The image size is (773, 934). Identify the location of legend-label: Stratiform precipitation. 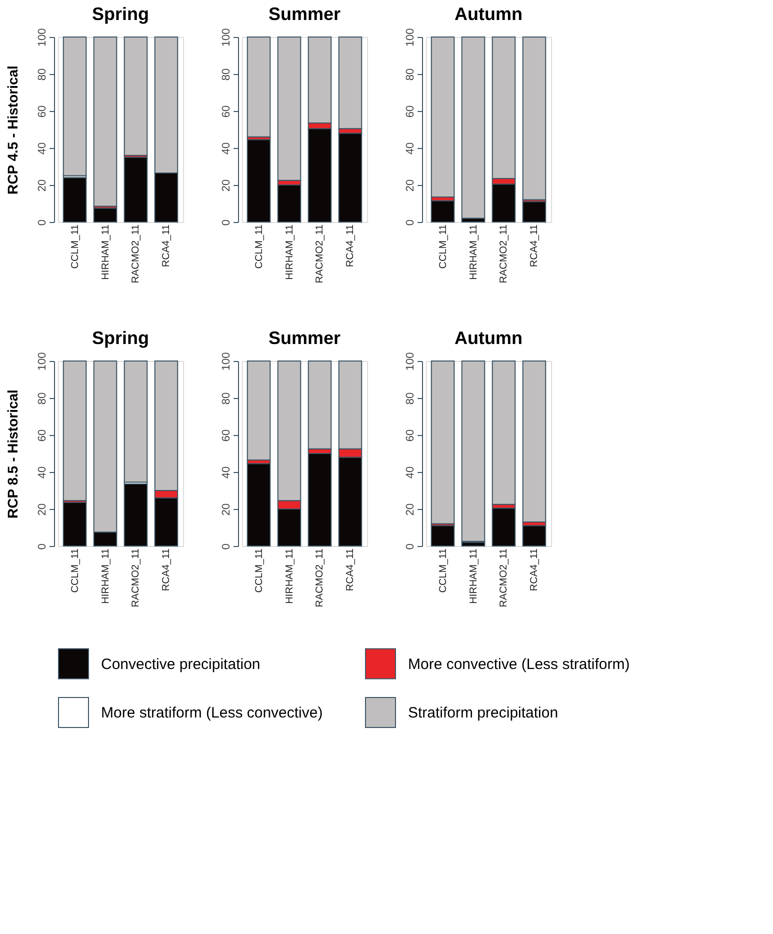
(483, 713).